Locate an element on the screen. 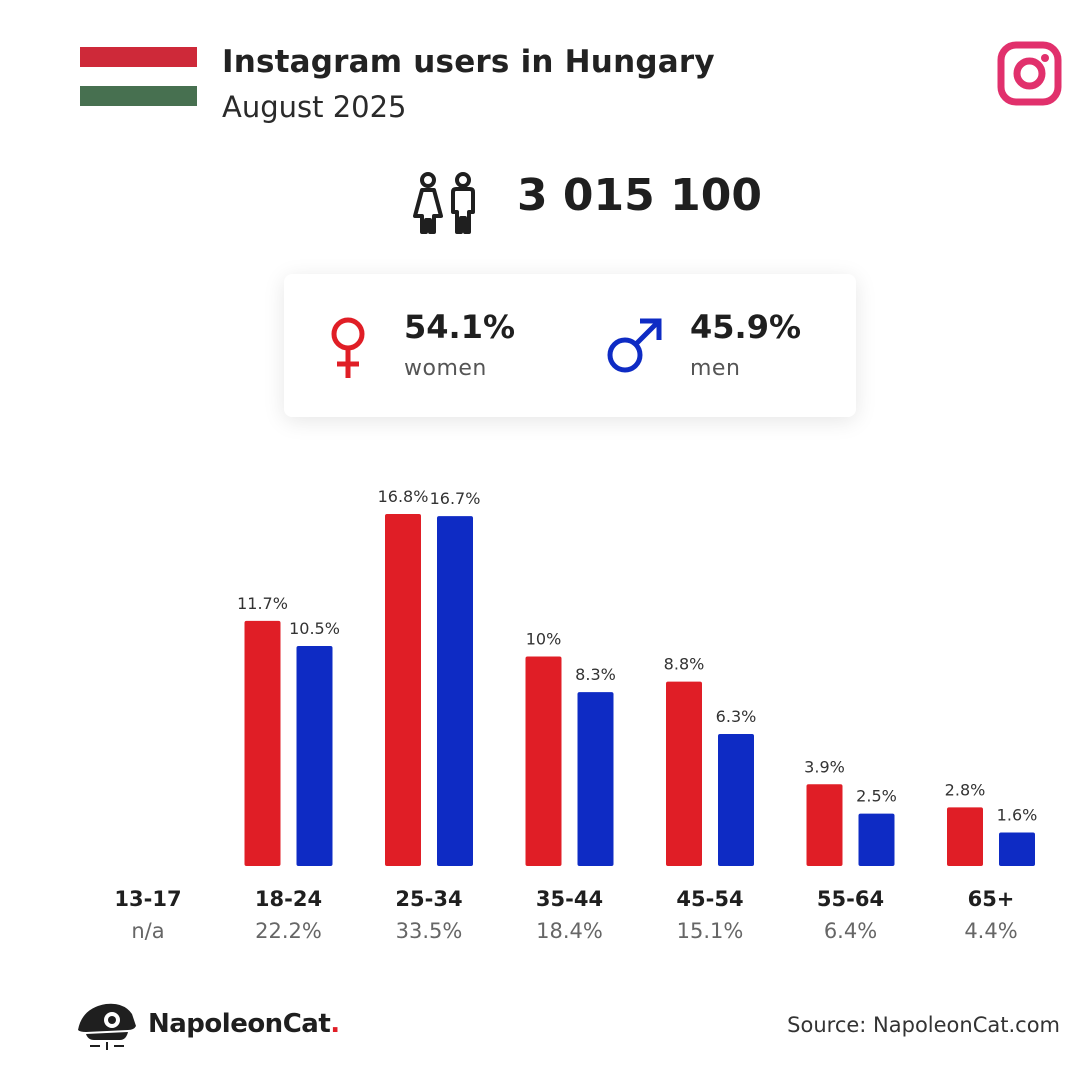  data-label-women-55-64: 3.9% is located at coordinates (824, 766).